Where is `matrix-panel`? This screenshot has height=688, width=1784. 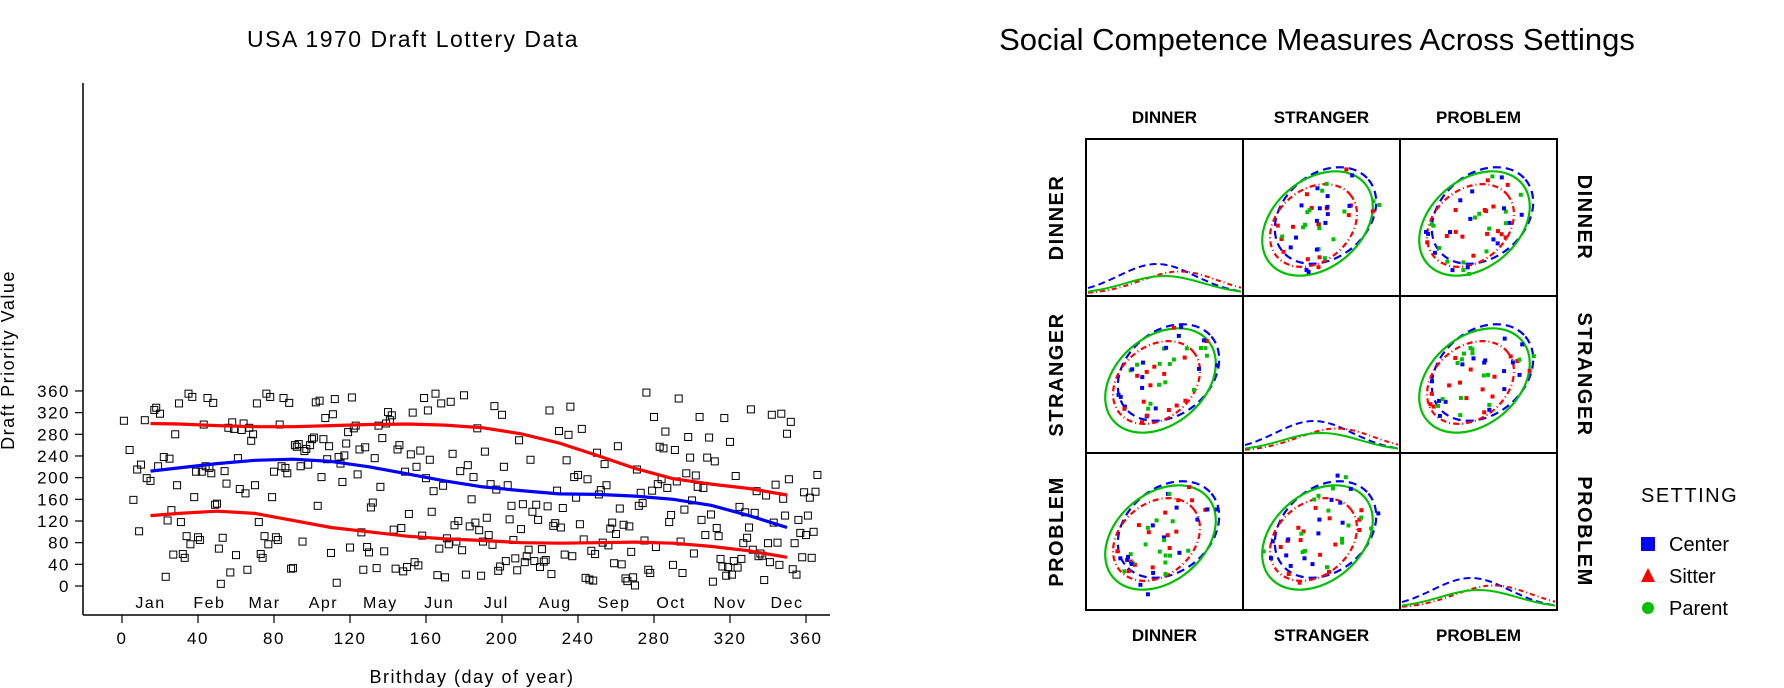 matrix-panel is located at coordinates (1478, 531).